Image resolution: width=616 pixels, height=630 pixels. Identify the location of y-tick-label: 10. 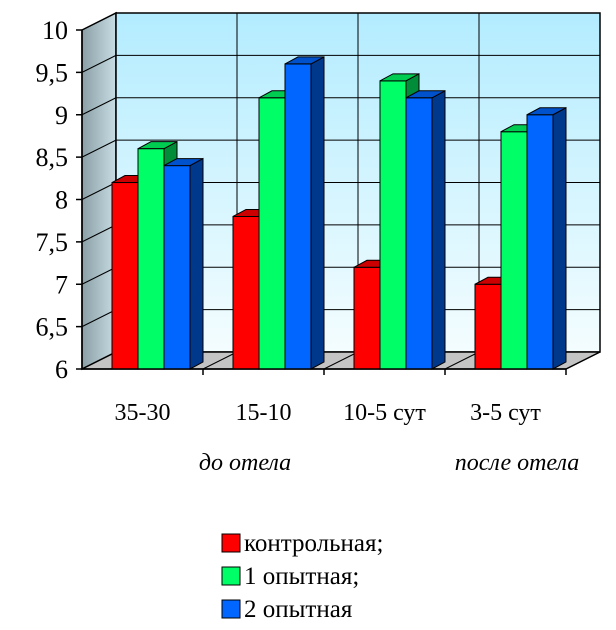
(55, 30).